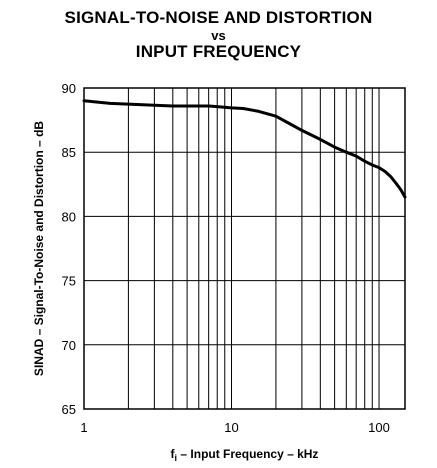  What do you see at coordinates (69, 409) in the screenshot?
I see `y-tick-label: 65` at bounding box center [69, 409].